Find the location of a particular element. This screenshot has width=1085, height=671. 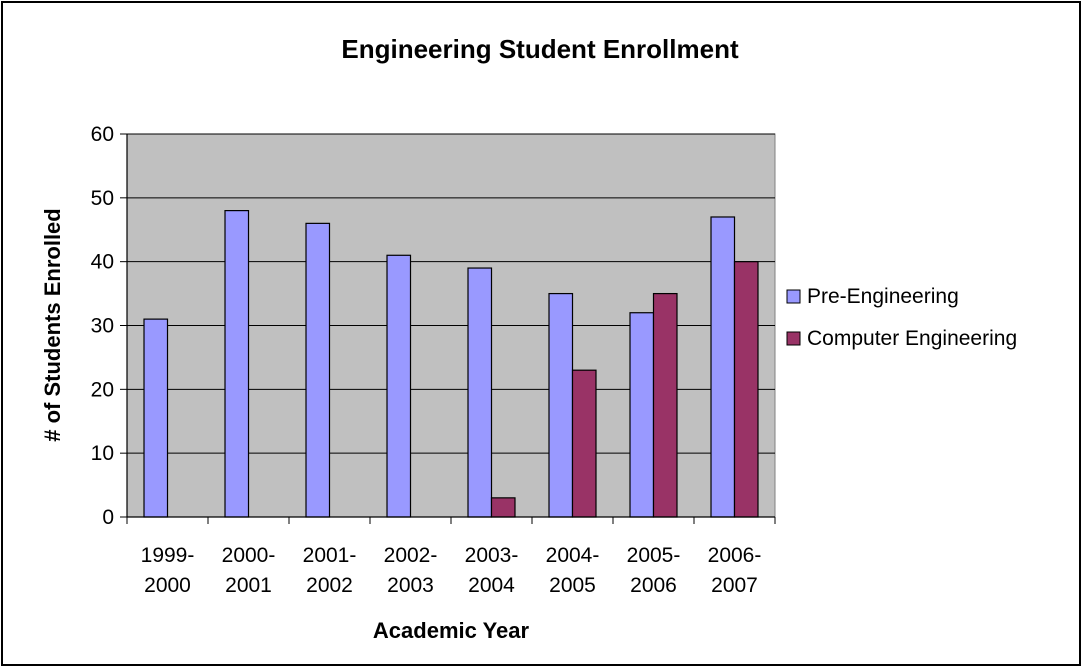

x-tick-label: 2003-2004 is located at coordinates (492, 570).